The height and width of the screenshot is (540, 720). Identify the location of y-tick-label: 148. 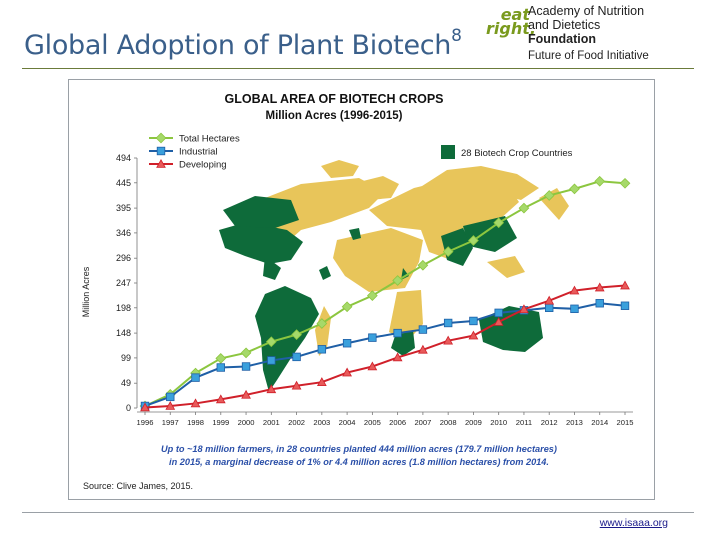
(123, 333).